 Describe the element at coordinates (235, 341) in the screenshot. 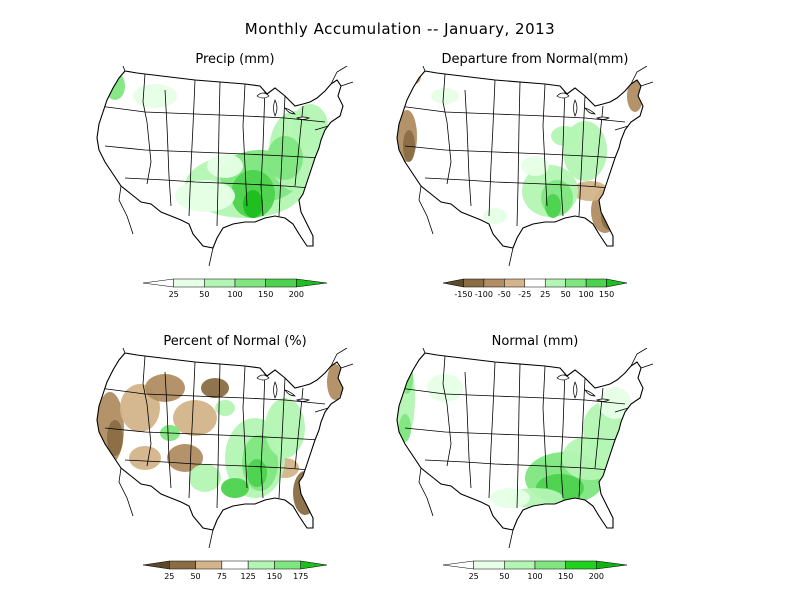

I see `panel-title: Percent of Normal (%)` at that location.